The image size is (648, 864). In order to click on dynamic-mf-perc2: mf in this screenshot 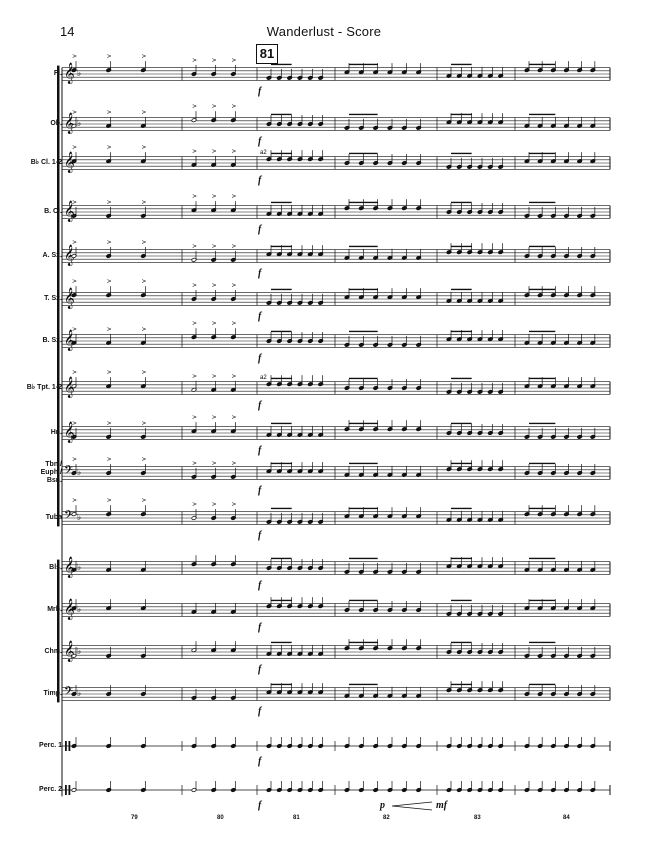, I will do `click(442, 805)`.